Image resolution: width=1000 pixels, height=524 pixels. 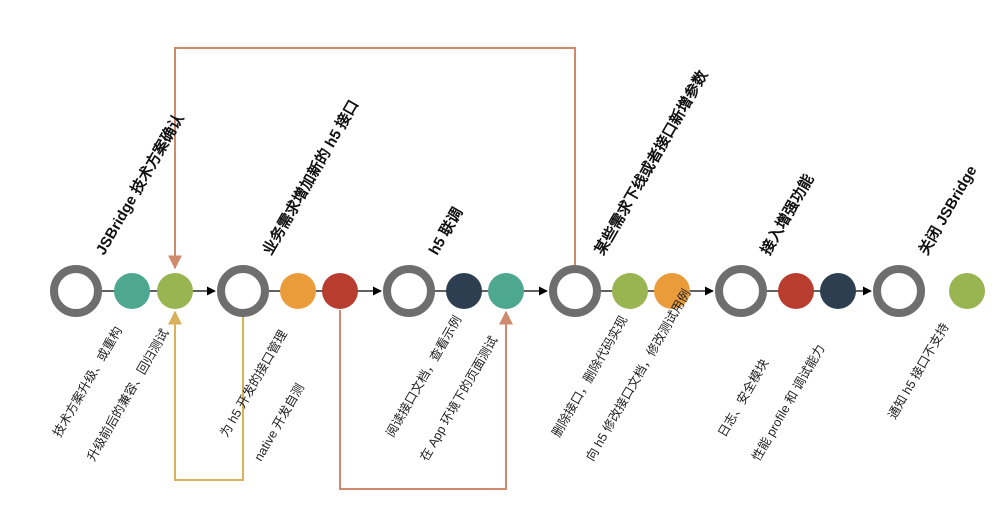 I want to click on stage-6: 关闭 JSBridge 通知 h5 接口不支持, so click(x=929, y=292).